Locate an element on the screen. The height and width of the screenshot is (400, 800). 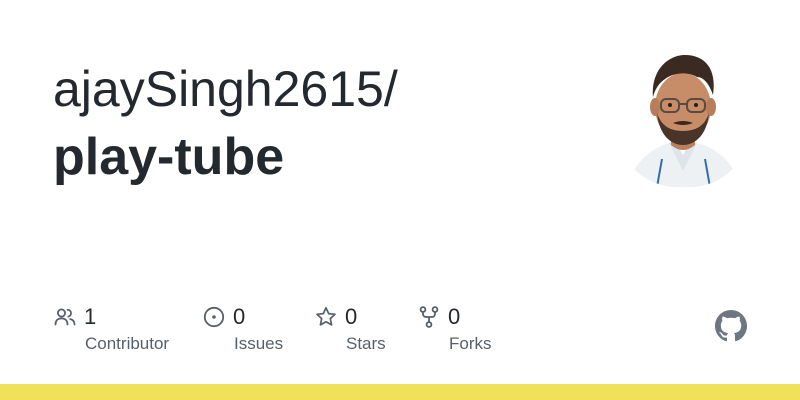
avatar-photo-icon is located at coordinates (683, 117).